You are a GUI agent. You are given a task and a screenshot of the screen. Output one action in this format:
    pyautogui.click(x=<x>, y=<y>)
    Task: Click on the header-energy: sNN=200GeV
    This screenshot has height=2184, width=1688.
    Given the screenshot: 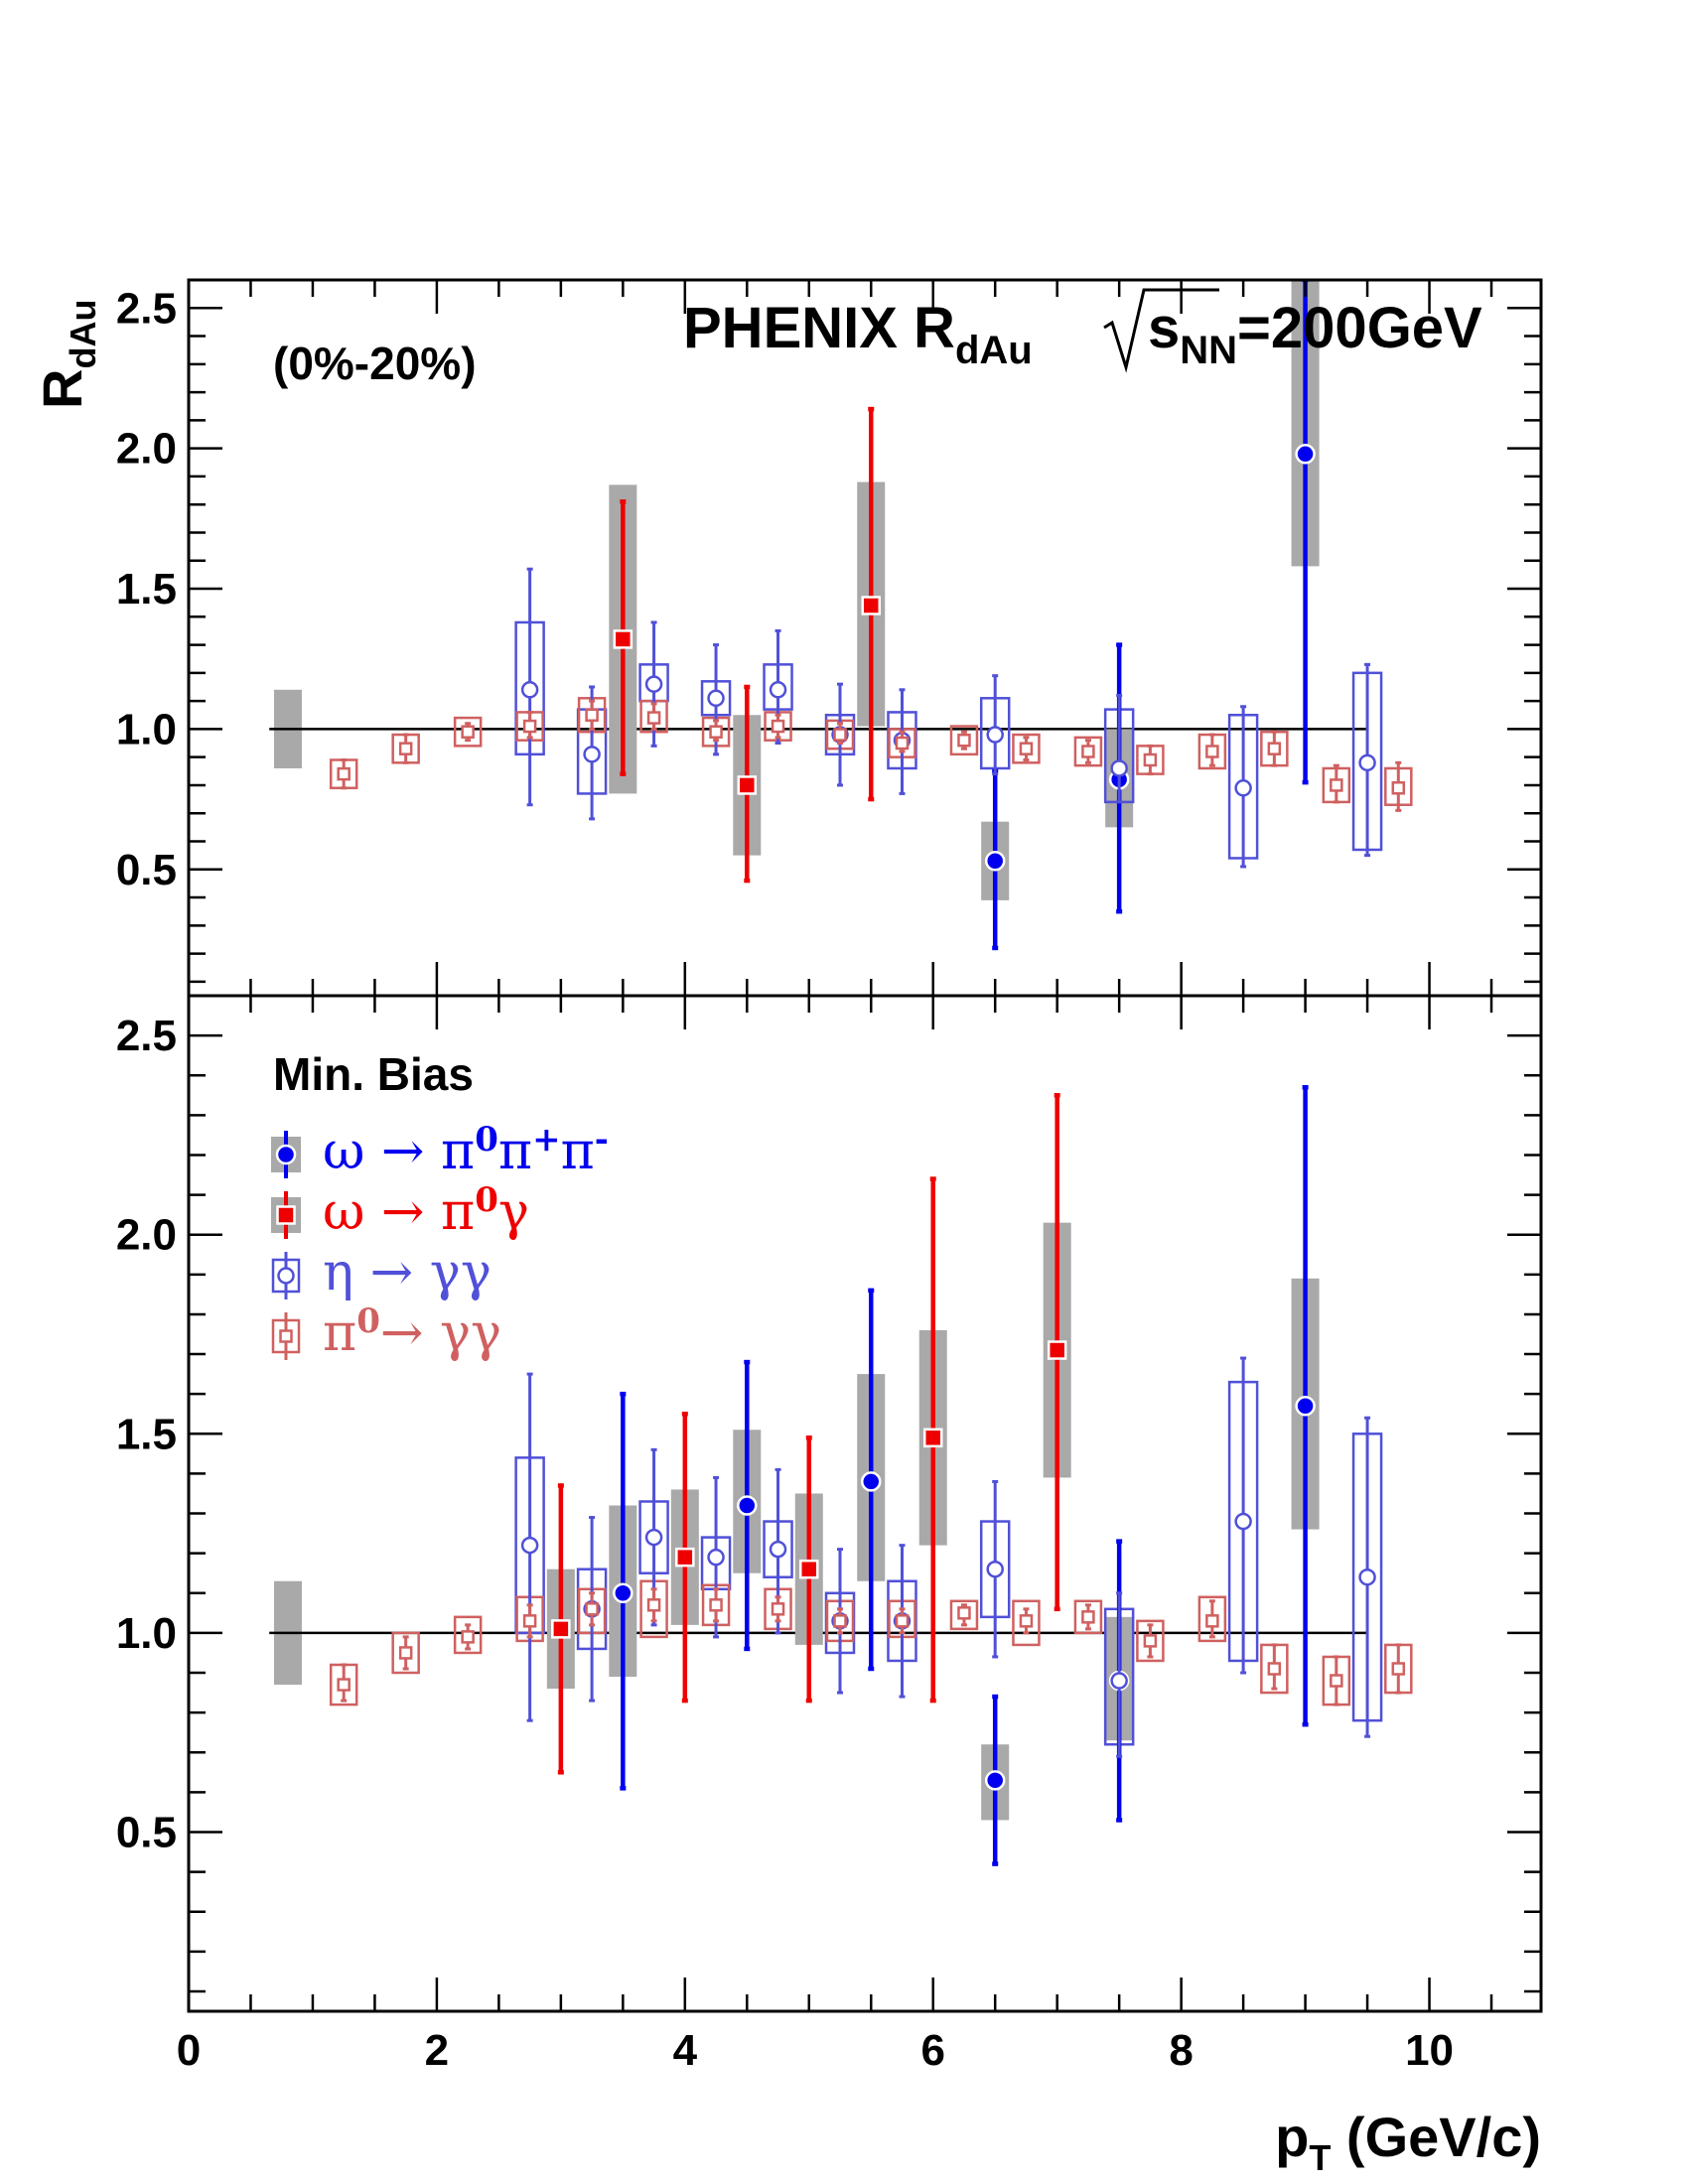 What is the action you would take?
    pyautogui.click(x=1315, y=334)
    